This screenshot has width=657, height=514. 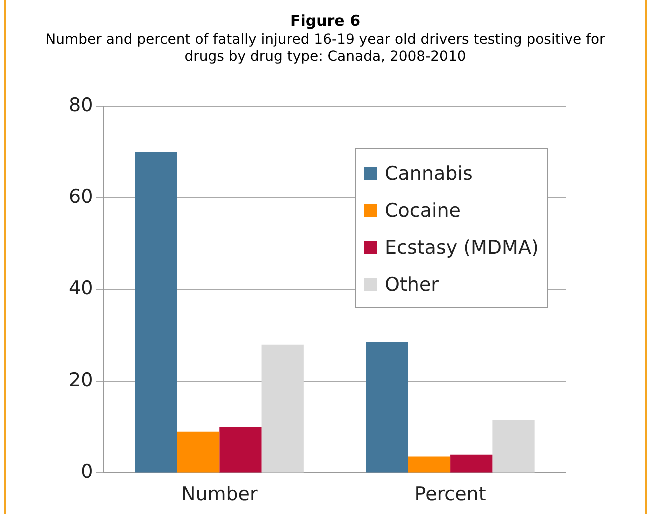 I want to click on y-tick-label: 20, so click(x=81, y=380).